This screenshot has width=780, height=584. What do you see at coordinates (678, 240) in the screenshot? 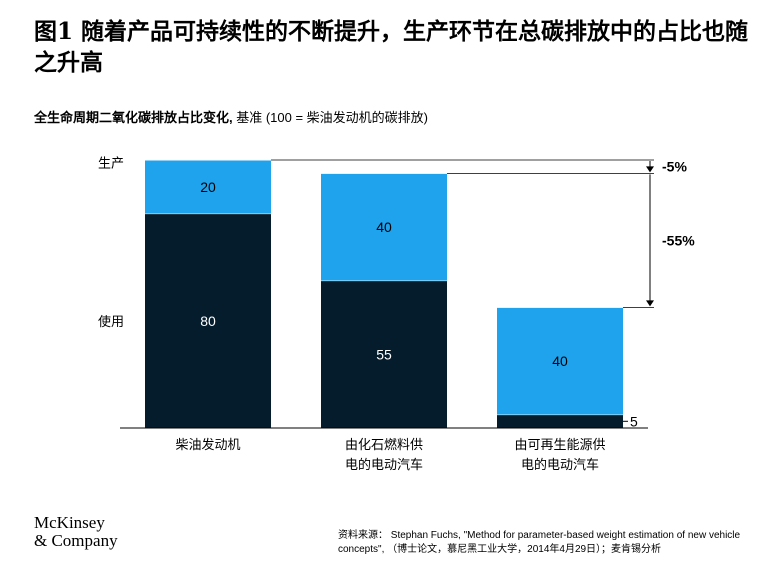
I see `annotation-label: -55%` at bounding box center [678, 240].